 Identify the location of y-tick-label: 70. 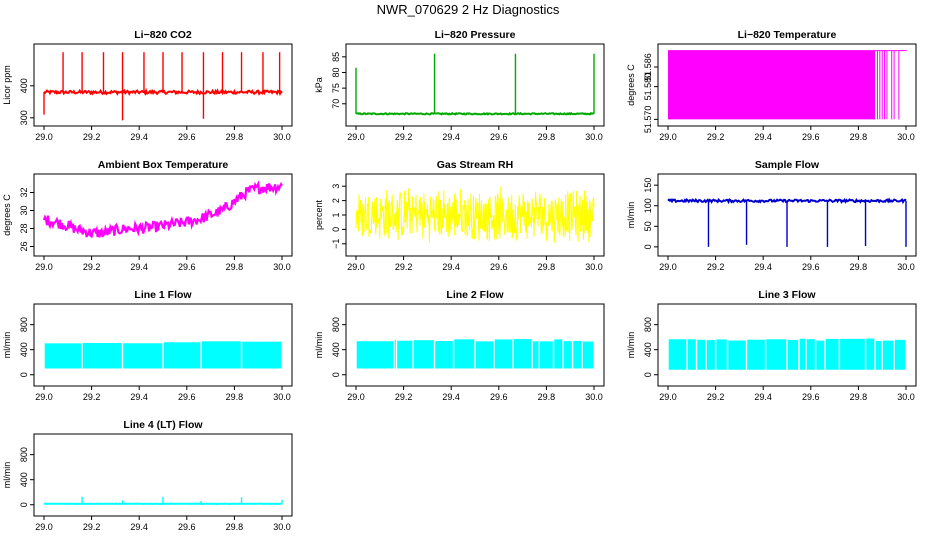
(336, 104).